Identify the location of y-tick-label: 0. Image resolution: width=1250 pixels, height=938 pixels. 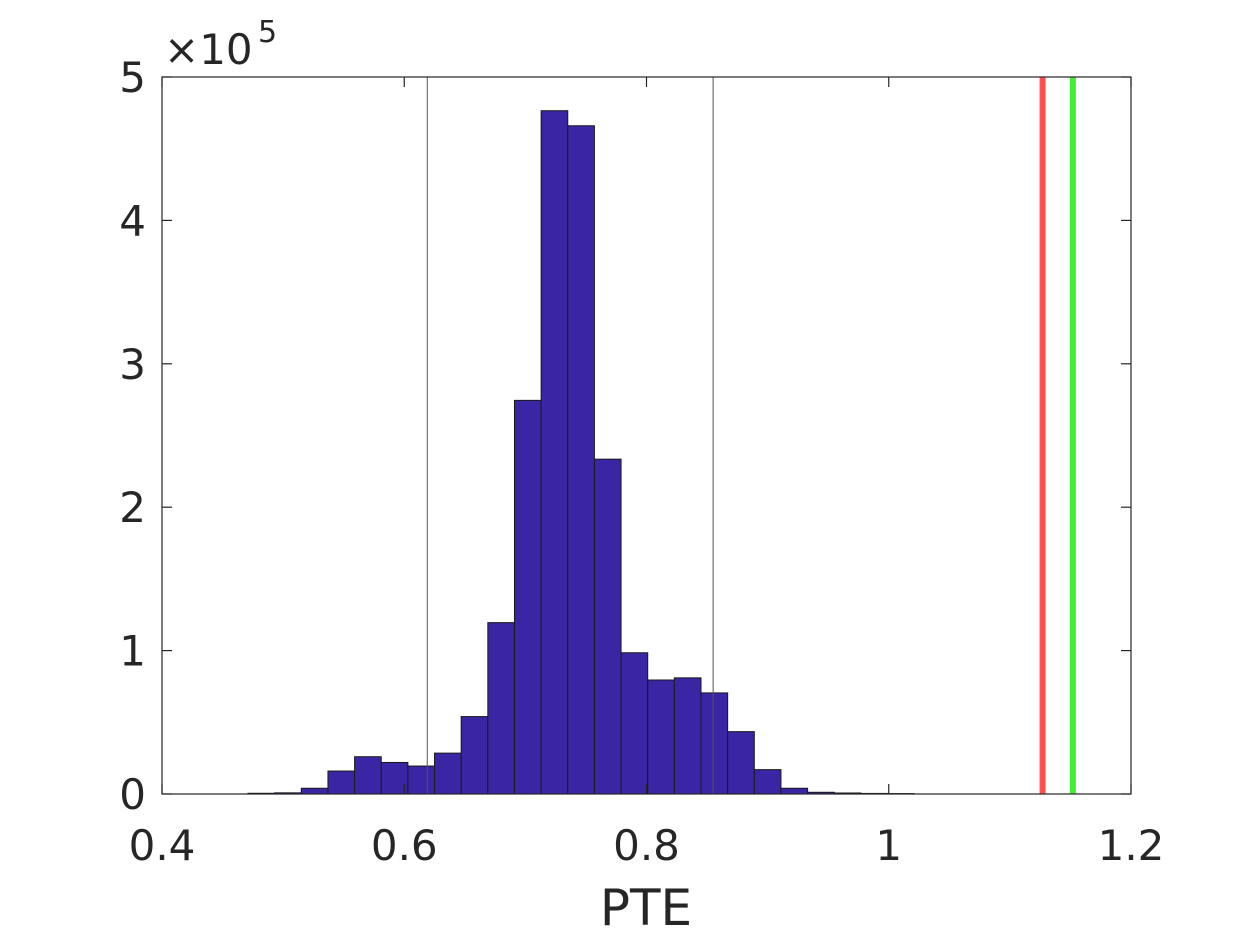
(132, 794).